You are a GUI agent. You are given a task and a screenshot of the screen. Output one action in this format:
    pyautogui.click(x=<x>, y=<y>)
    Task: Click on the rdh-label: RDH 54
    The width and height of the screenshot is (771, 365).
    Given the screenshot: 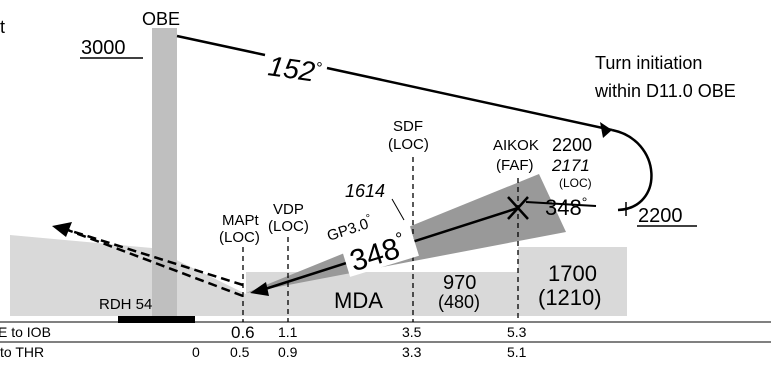 What is the action you would take?
    pyautogui.click(x=125, y=304)
    